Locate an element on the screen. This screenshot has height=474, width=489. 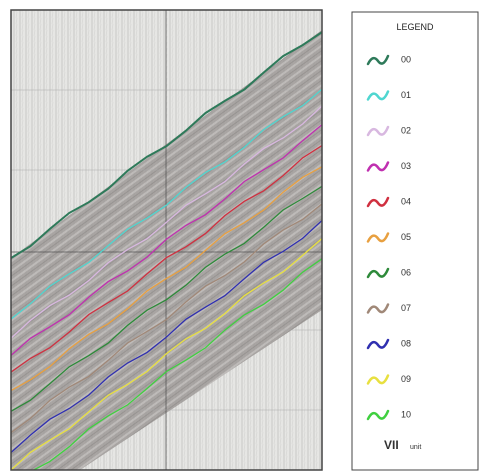
legend-label: 09 is located at coordinates (406, 379).